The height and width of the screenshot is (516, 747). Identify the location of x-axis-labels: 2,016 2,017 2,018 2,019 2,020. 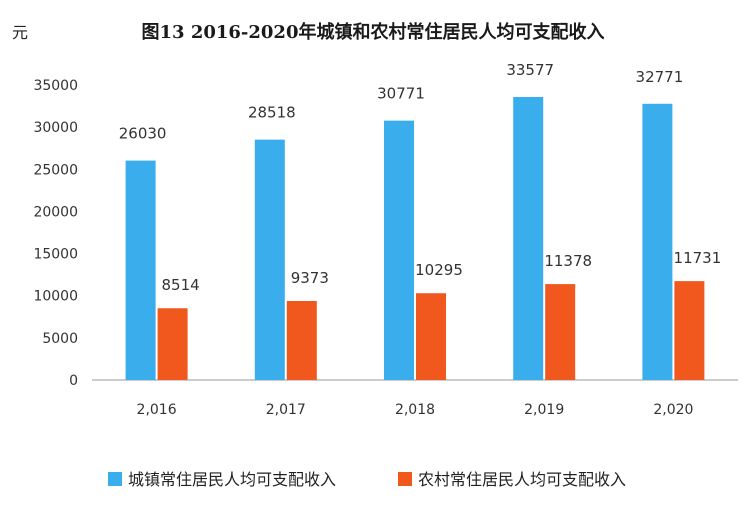
(415, 410).